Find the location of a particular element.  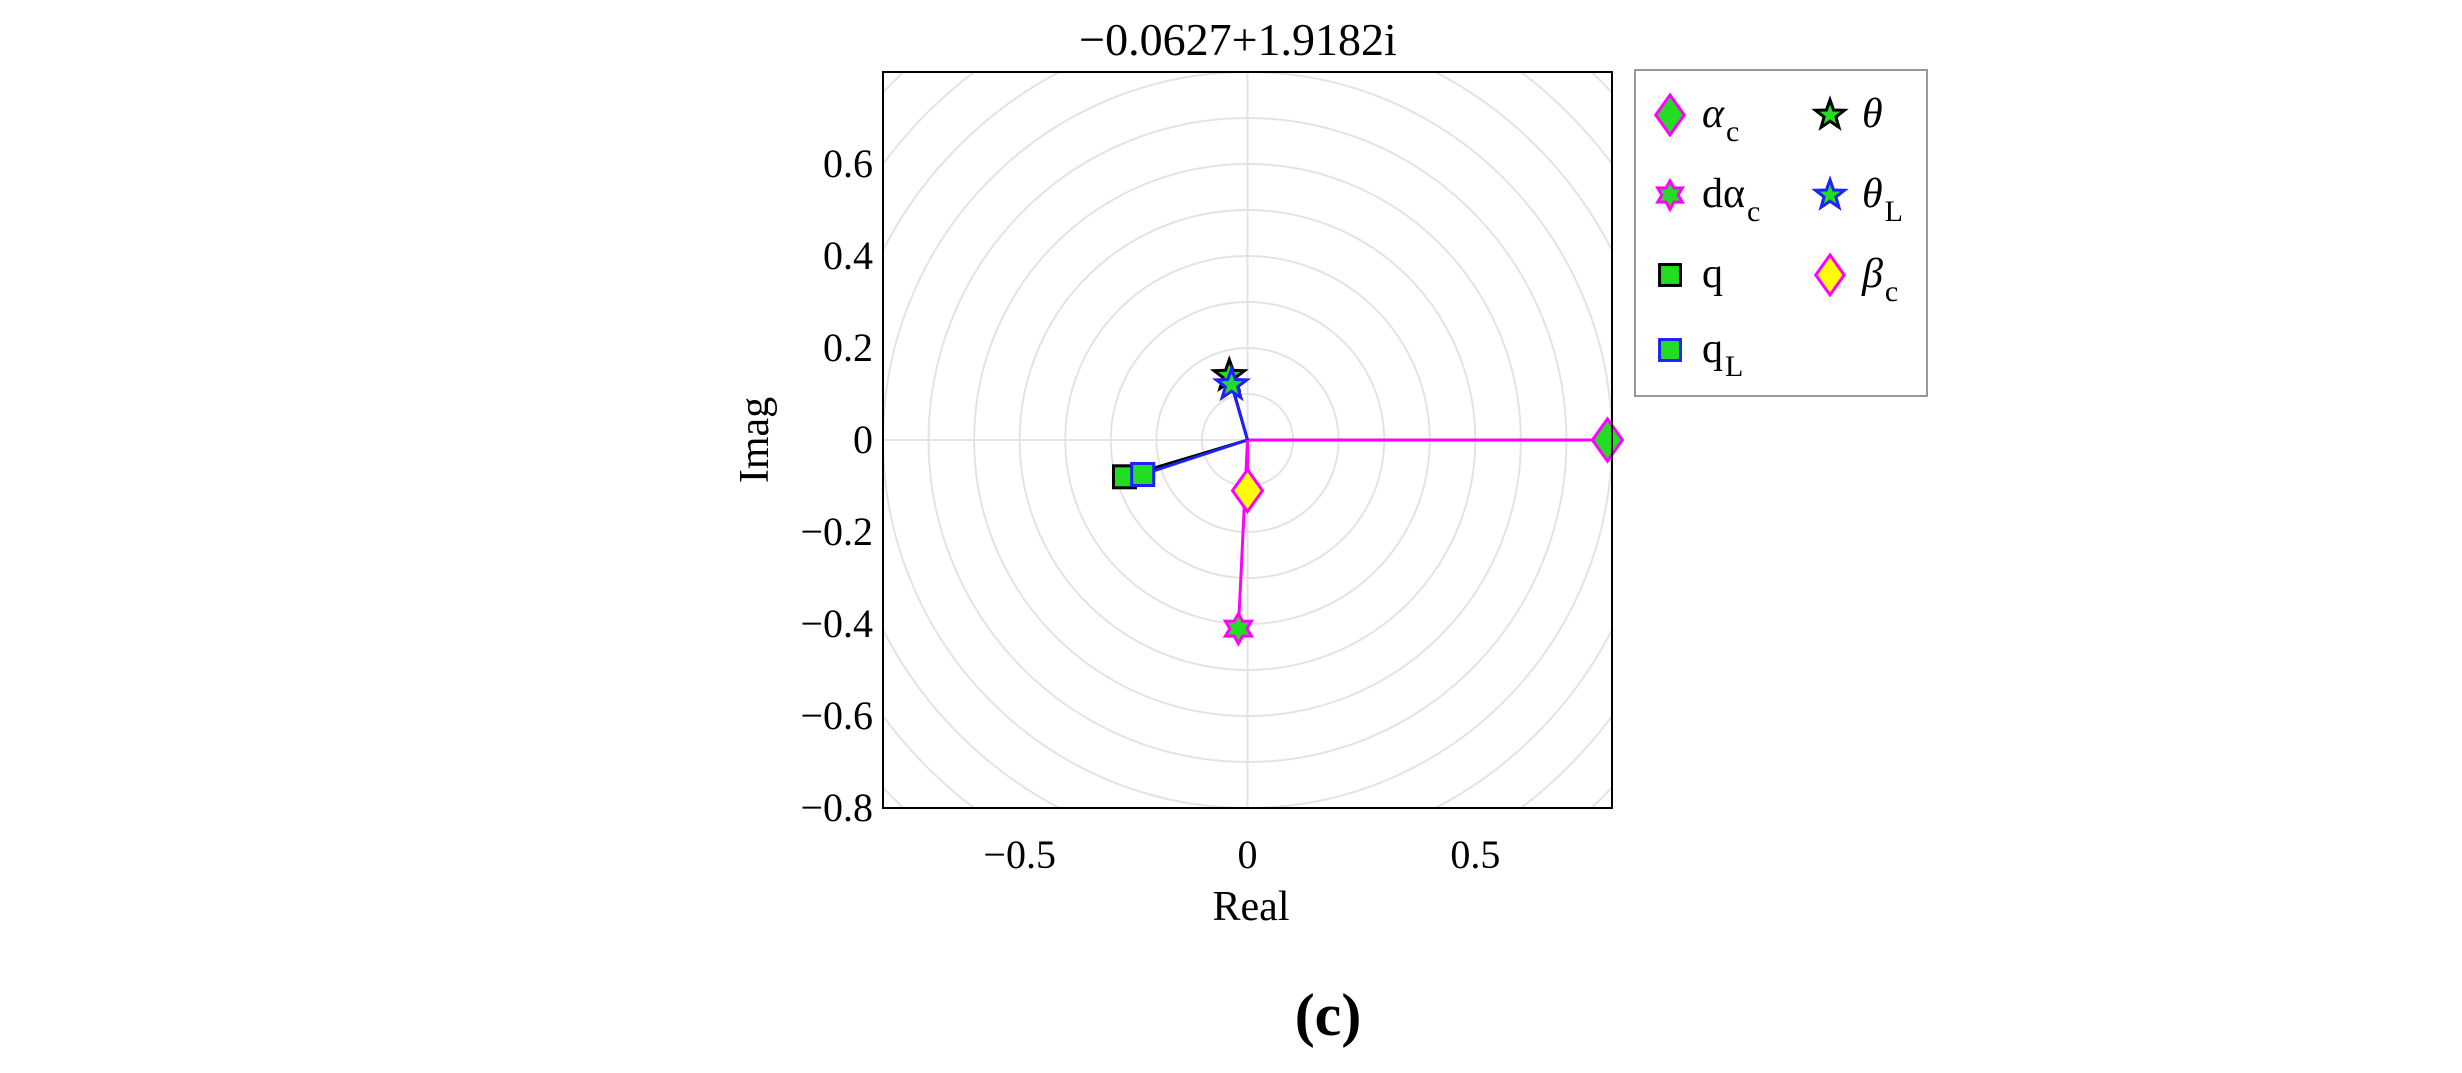

legend-marker-theta-L is located at coordinates (1830, 193).